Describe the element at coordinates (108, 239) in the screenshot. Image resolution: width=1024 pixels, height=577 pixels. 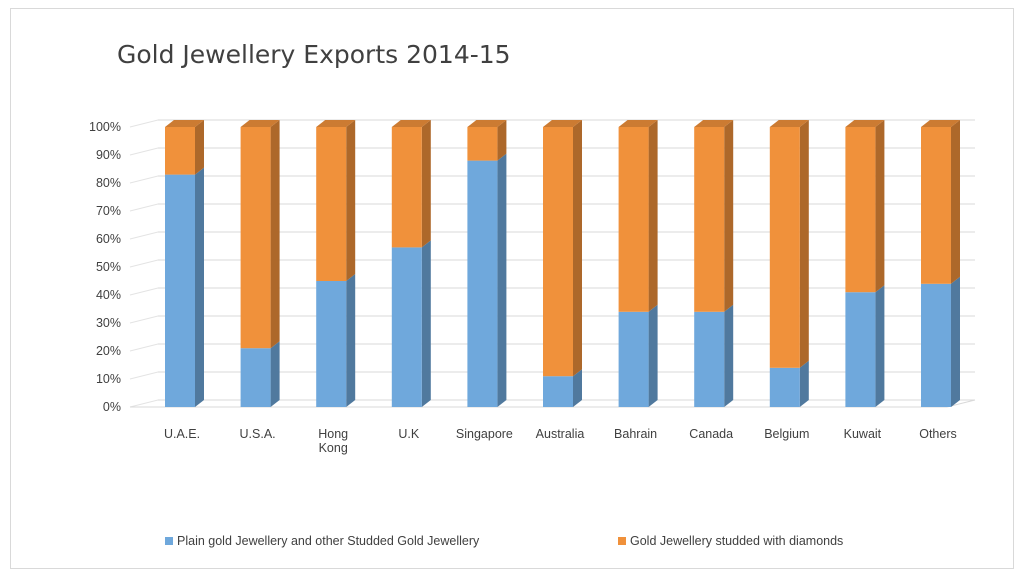
I see `y-tick-label: 60%` at that location.